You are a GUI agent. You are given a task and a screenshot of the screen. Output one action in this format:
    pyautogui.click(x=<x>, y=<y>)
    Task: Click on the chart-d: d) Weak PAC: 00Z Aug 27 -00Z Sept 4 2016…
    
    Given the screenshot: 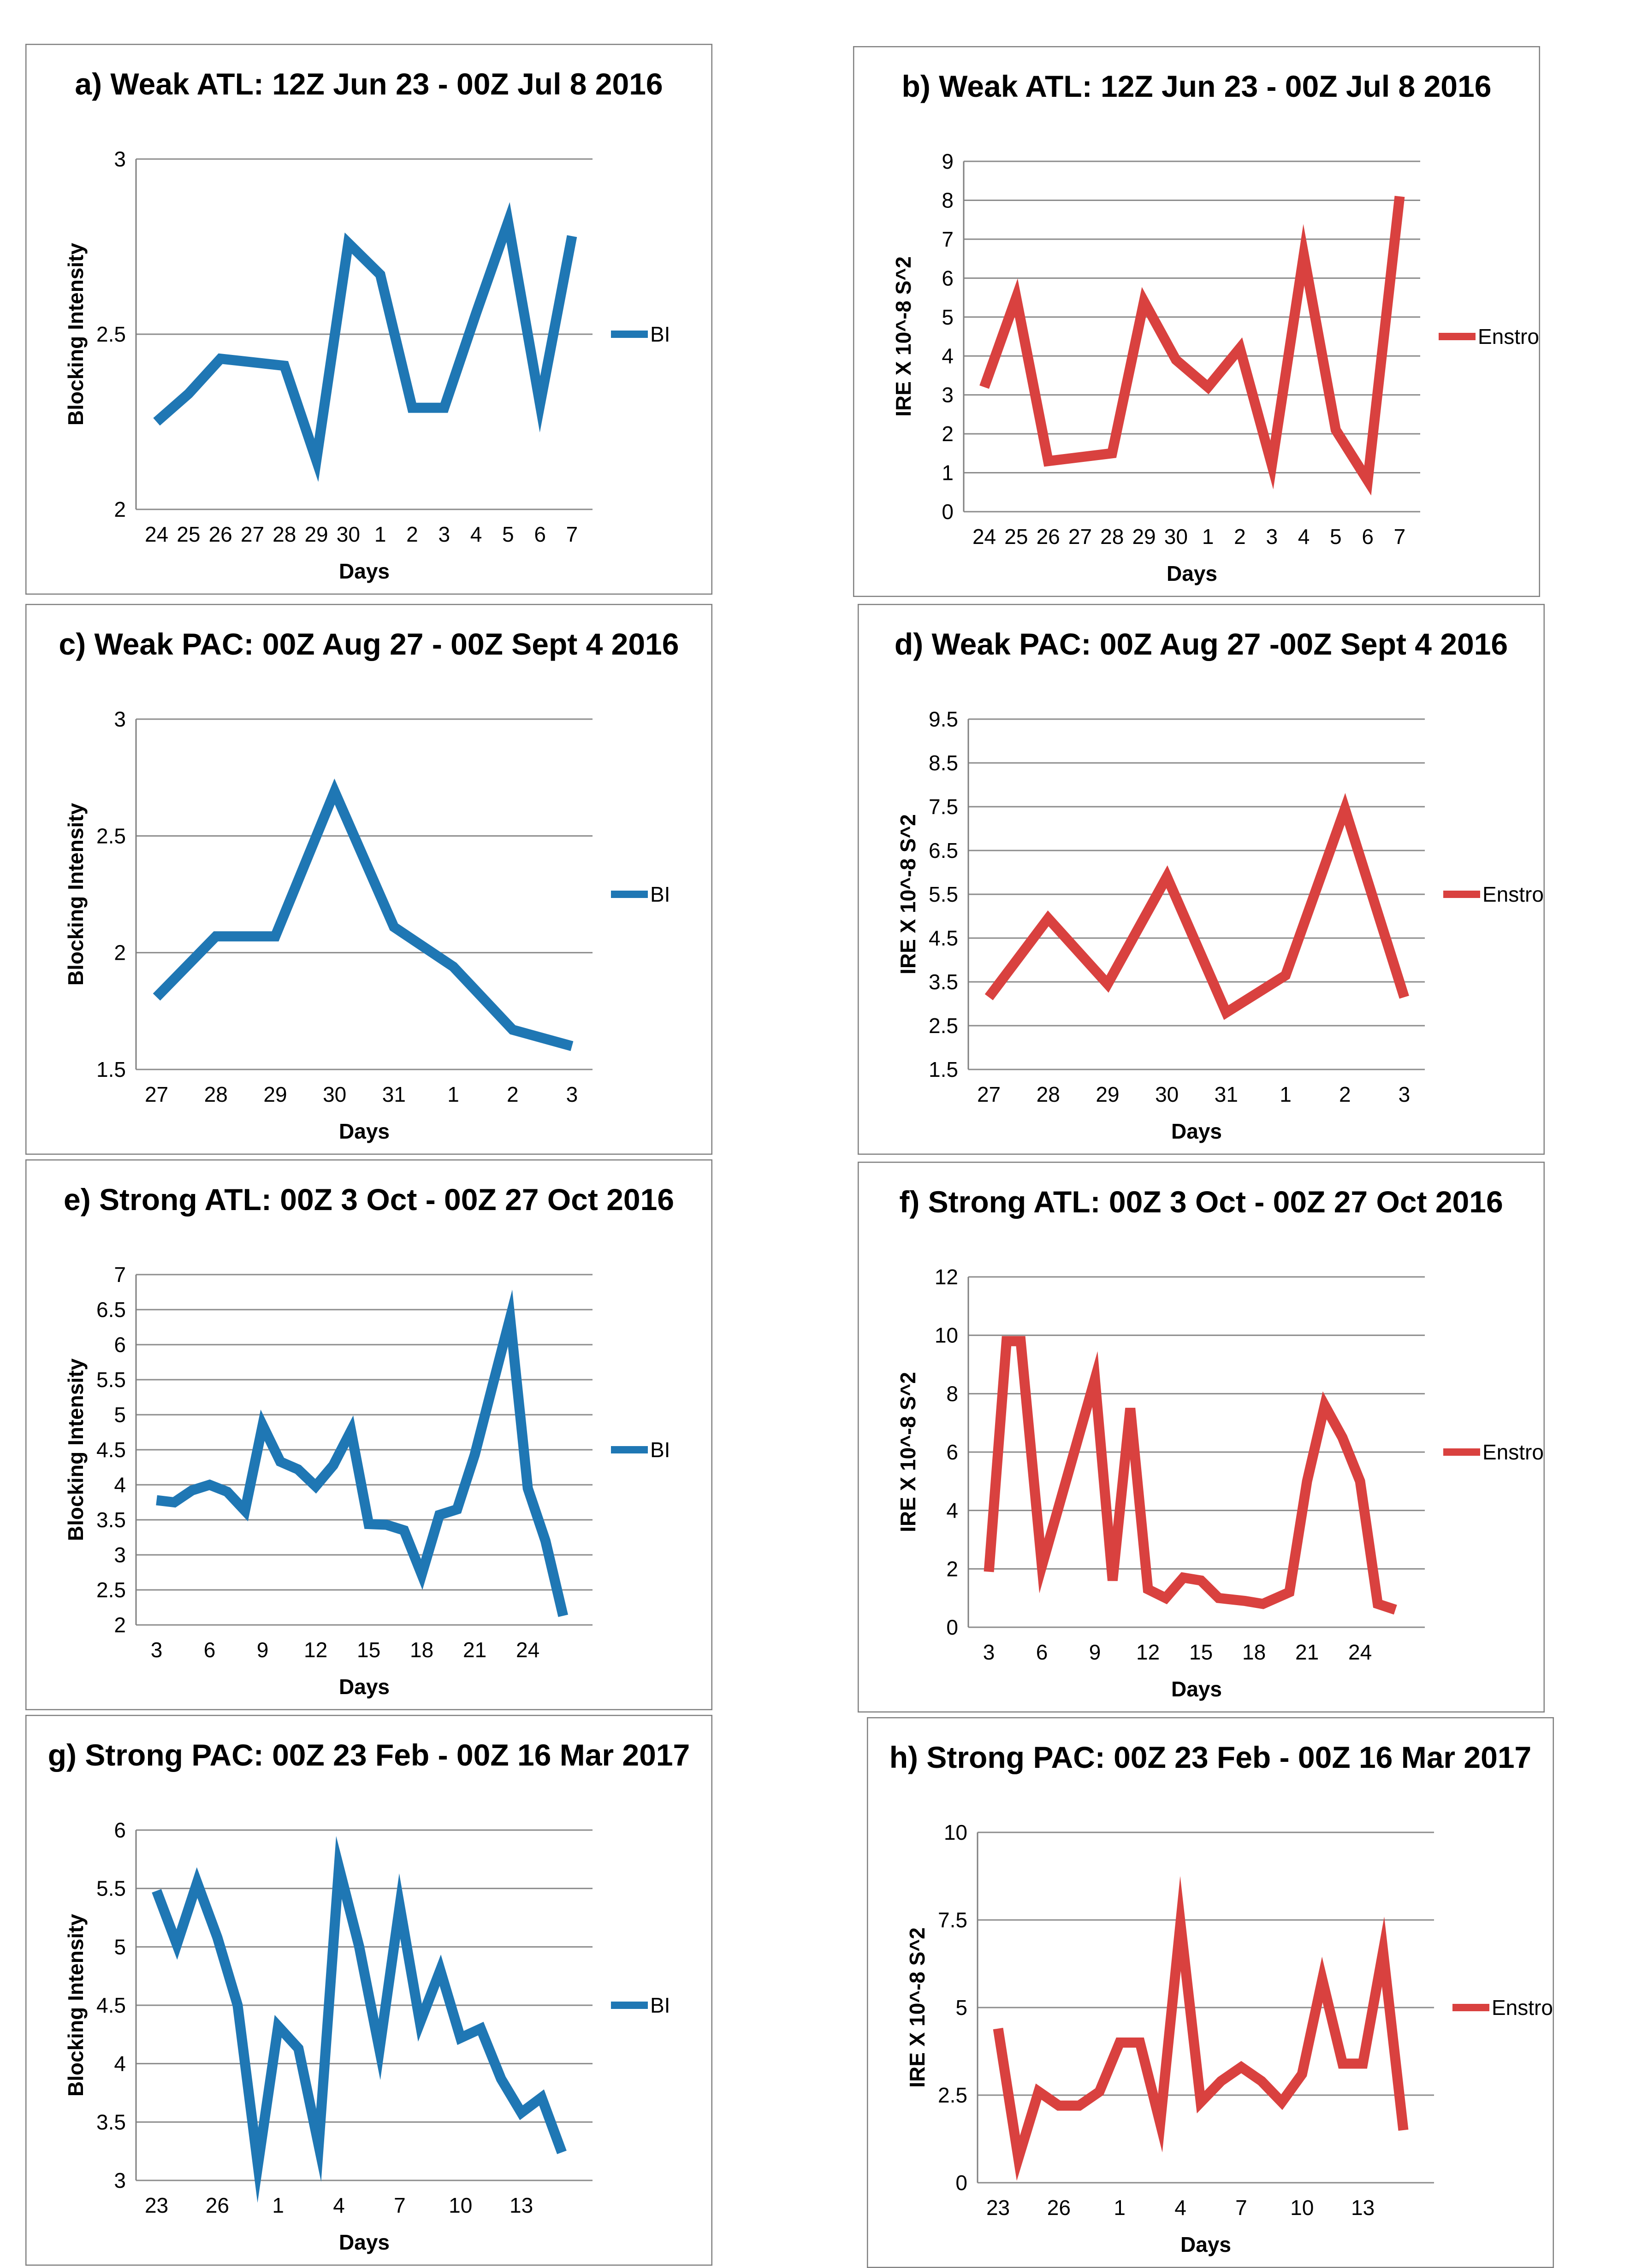 What is the action you would take?
    pyautogui.click(x=1202, y=879)
    